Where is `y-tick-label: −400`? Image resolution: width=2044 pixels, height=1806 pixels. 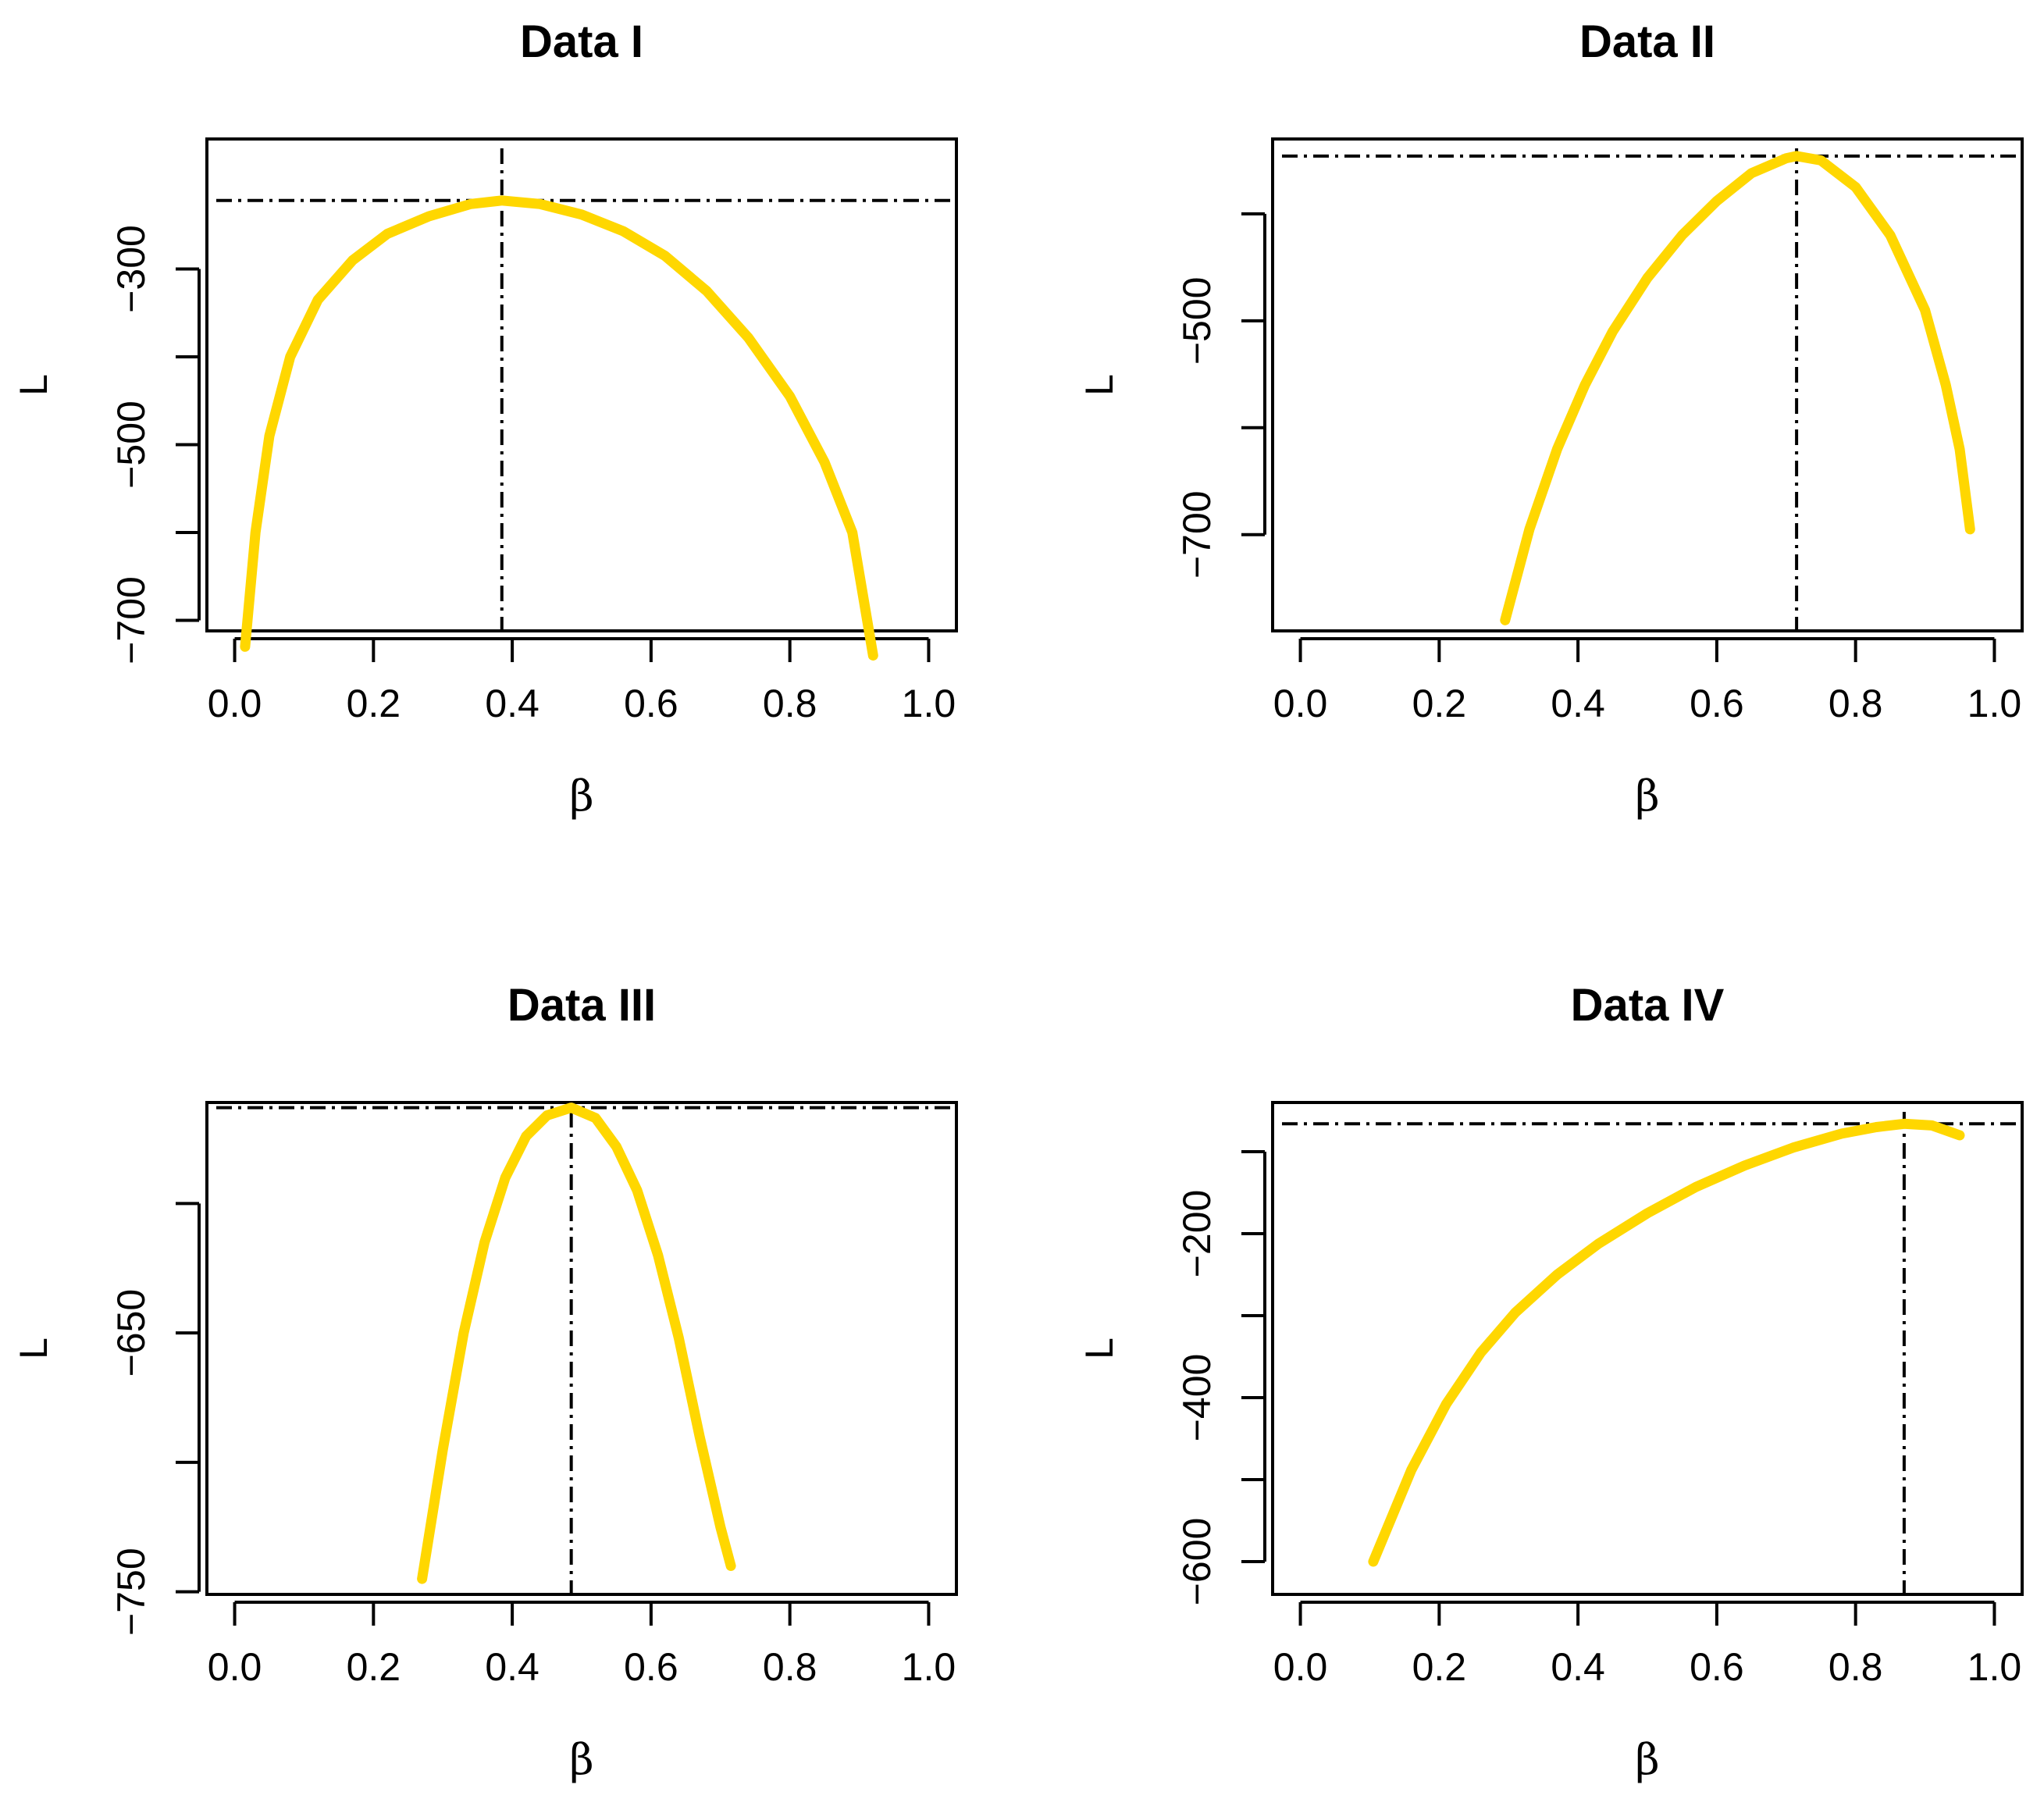
y-tick-label: −400 is located at coordinates (1197, 1398).